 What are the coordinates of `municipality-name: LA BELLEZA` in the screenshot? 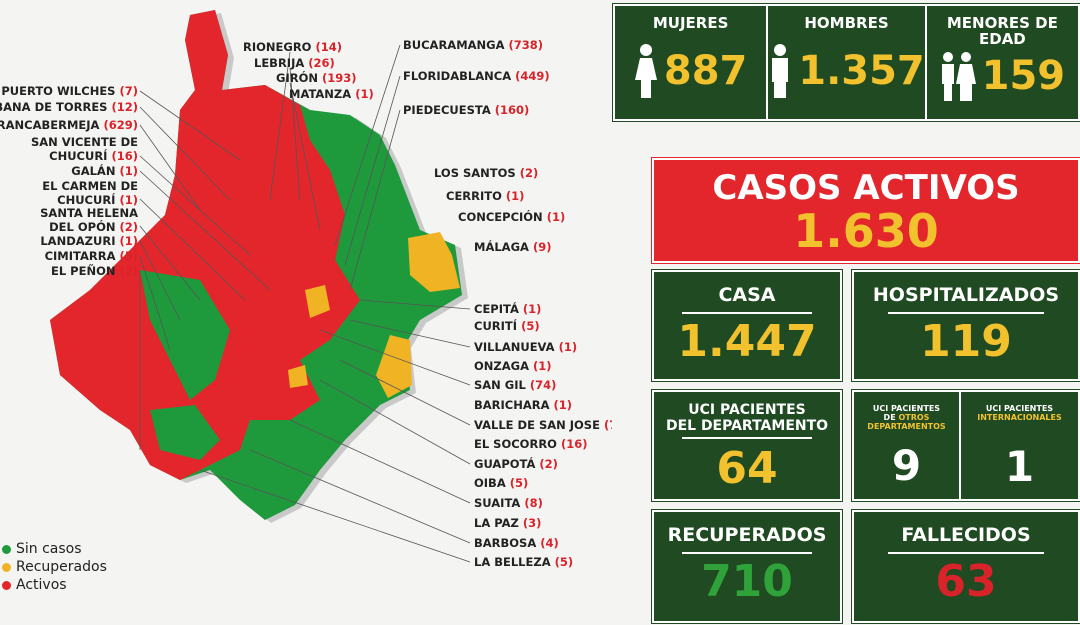 It's located at (512, 562).